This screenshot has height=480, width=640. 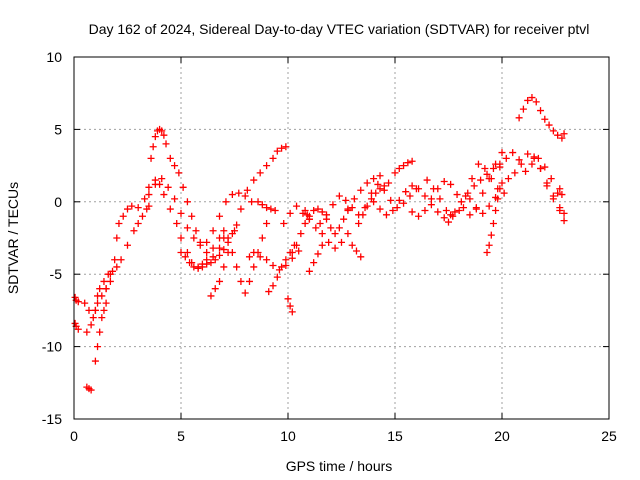 I want to click on series-track-x, so click(x=356, y=251).